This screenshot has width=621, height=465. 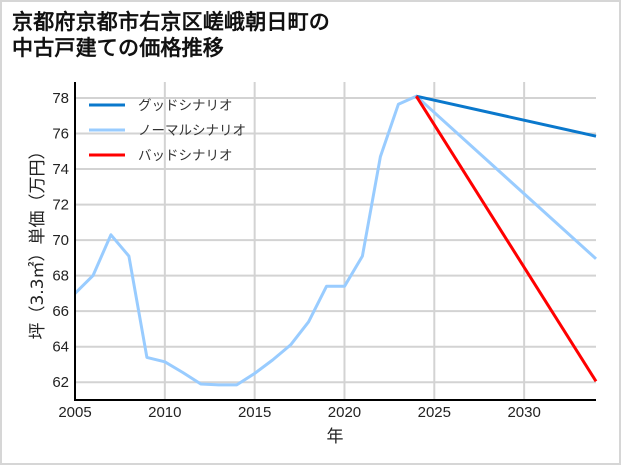 I want to click on y-tick-label: 72, so click(x=60, y=205).